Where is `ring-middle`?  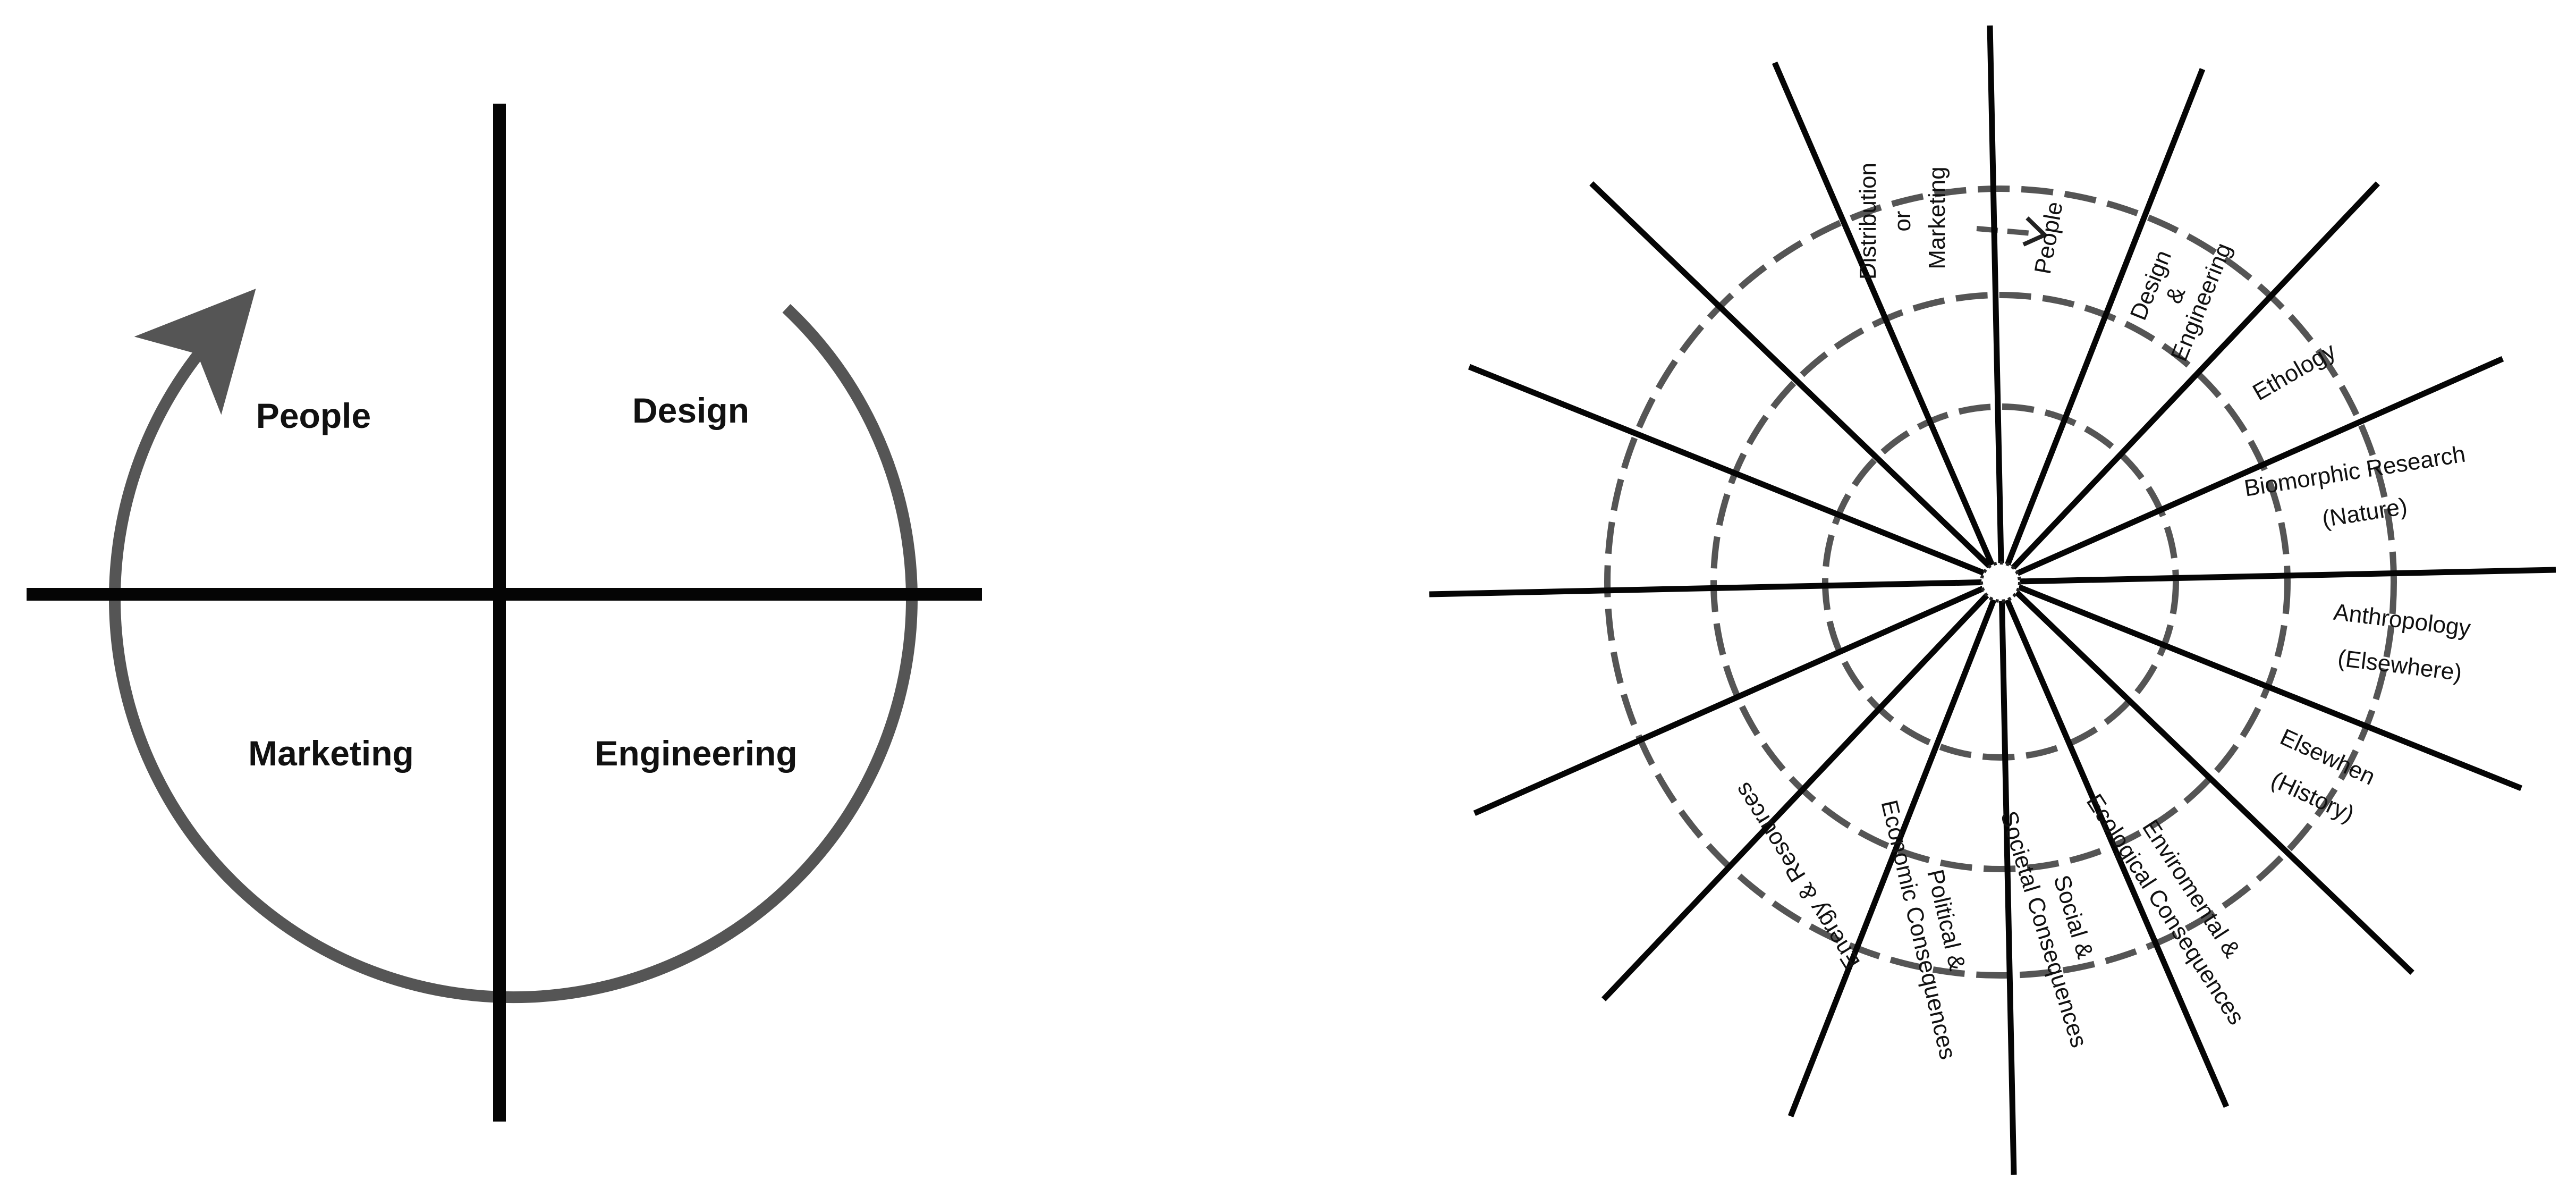 ring-middle is located at coordinates (2000, 582).